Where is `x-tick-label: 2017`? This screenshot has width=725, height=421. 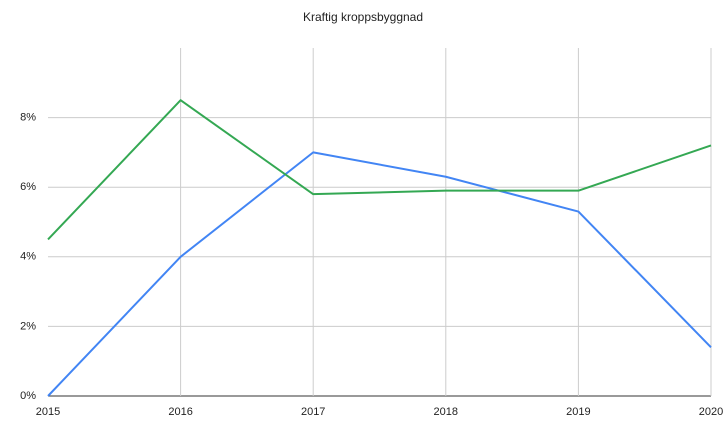
x-tick-label: 2017 is located at coordinates (313, 412).